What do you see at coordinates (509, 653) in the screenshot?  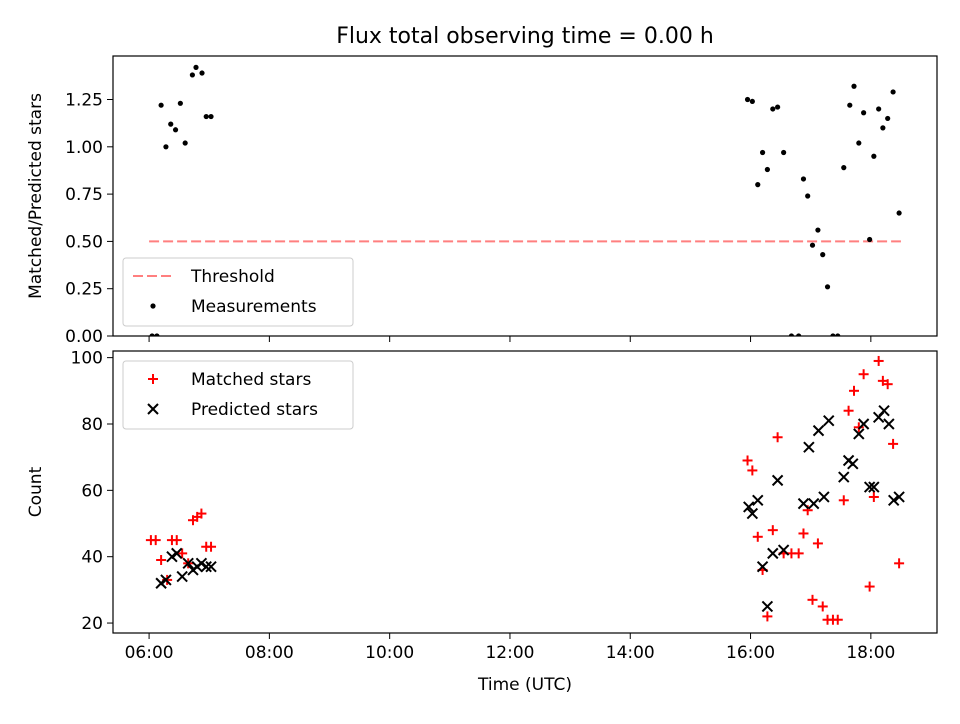 I see `x-tick-label: 12:00` at bounding box center [509, 653].